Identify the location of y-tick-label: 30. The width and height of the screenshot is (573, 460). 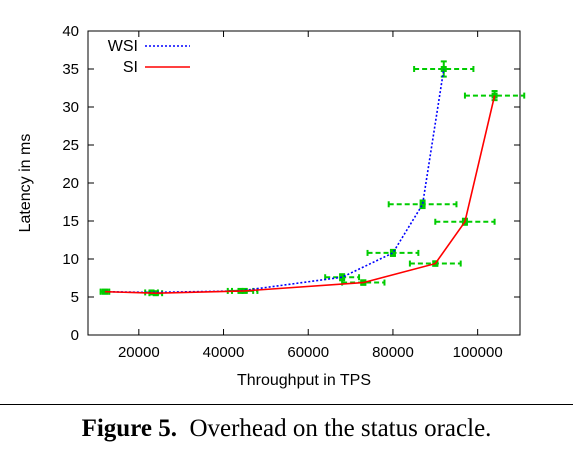
(70, 107).